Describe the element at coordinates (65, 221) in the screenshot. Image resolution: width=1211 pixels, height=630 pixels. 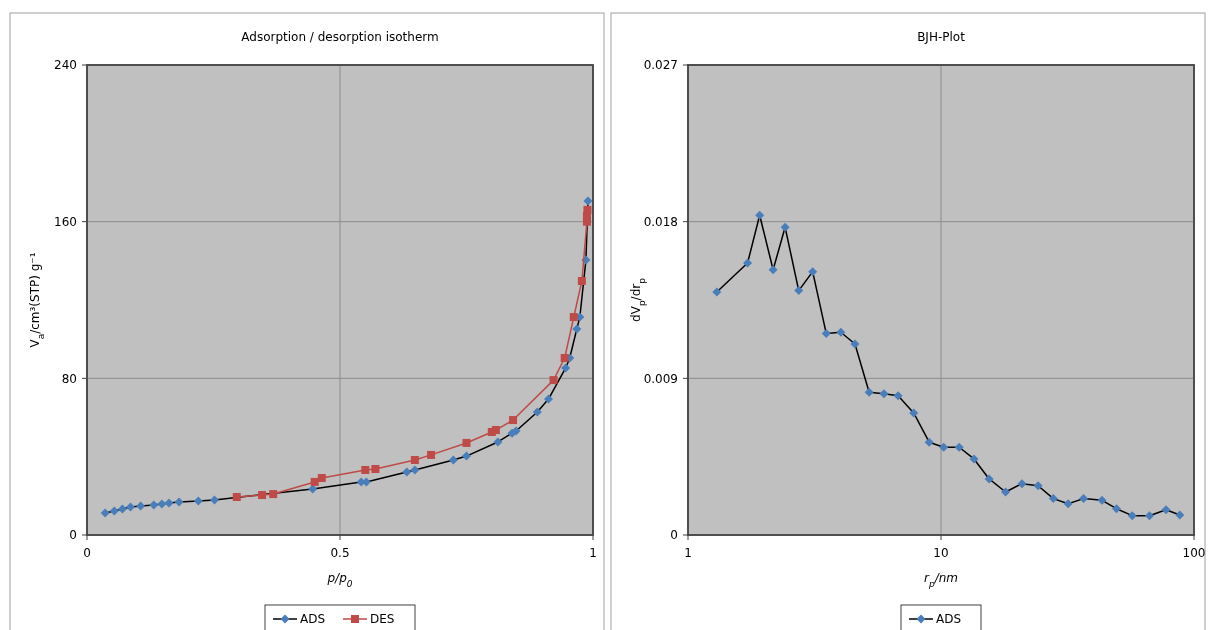
I see `y-tick-label: 160` at that location.